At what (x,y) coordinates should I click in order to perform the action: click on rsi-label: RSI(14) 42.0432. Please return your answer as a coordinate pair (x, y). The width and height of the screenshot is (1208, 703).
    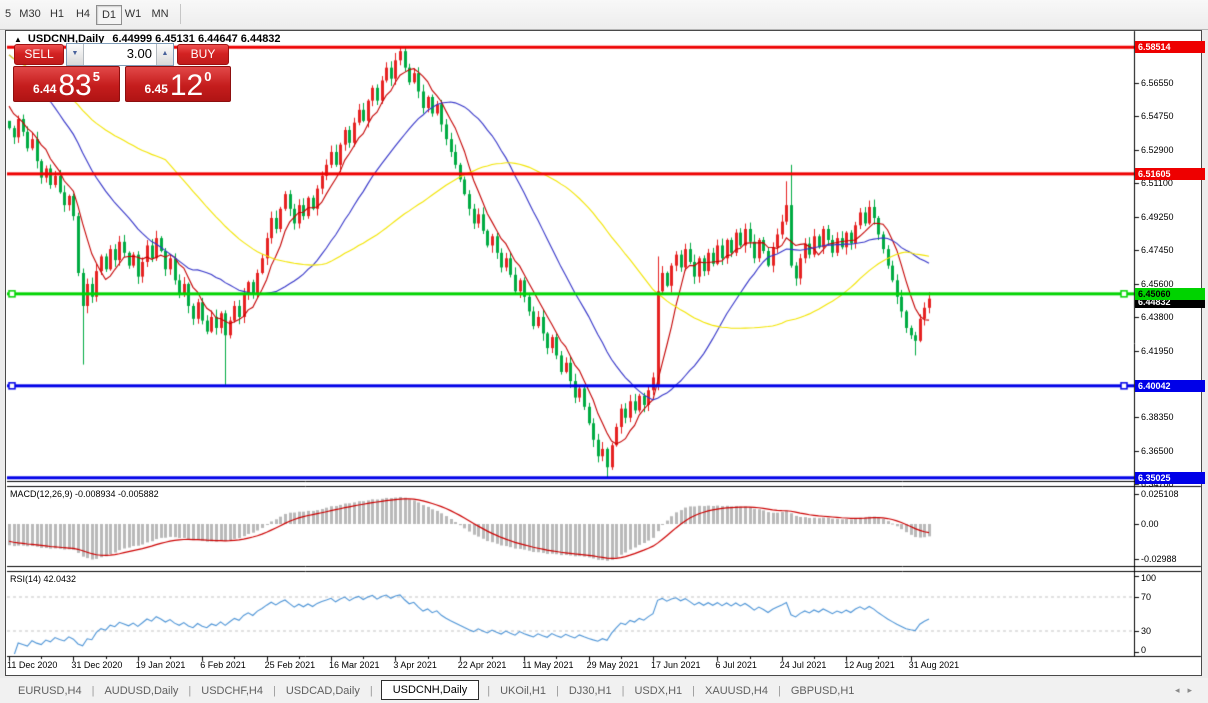
    Looking at the image, I should click on (43, 579).